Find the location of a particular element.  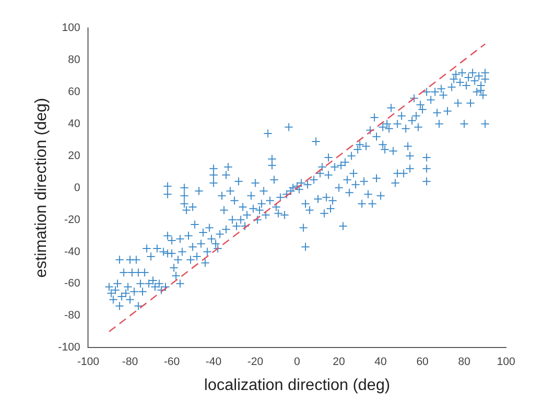

y-tick-label: 100 is located at coordinates (71, 28).